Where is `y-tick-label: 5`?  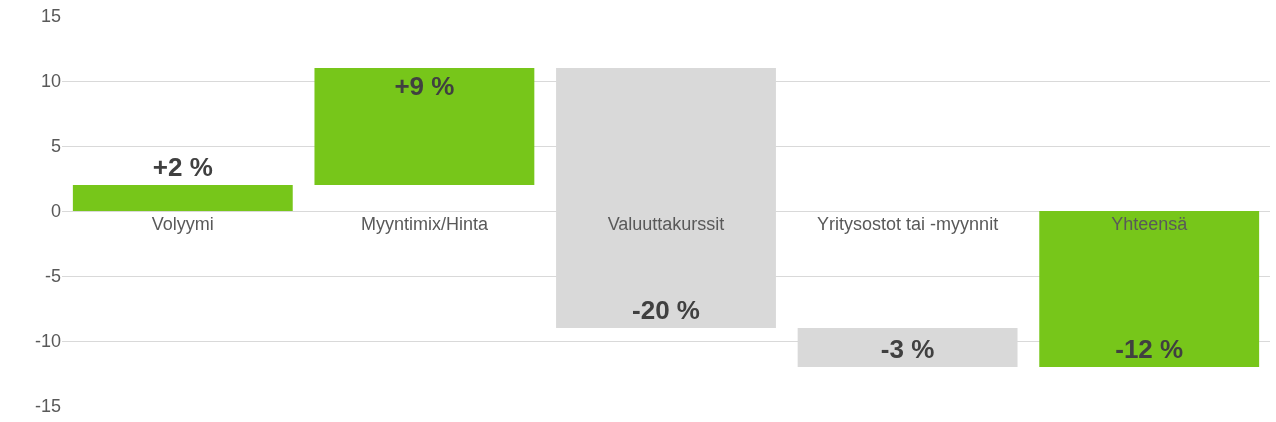
y-tick-label: 5 is located at coordinates (55, 146).